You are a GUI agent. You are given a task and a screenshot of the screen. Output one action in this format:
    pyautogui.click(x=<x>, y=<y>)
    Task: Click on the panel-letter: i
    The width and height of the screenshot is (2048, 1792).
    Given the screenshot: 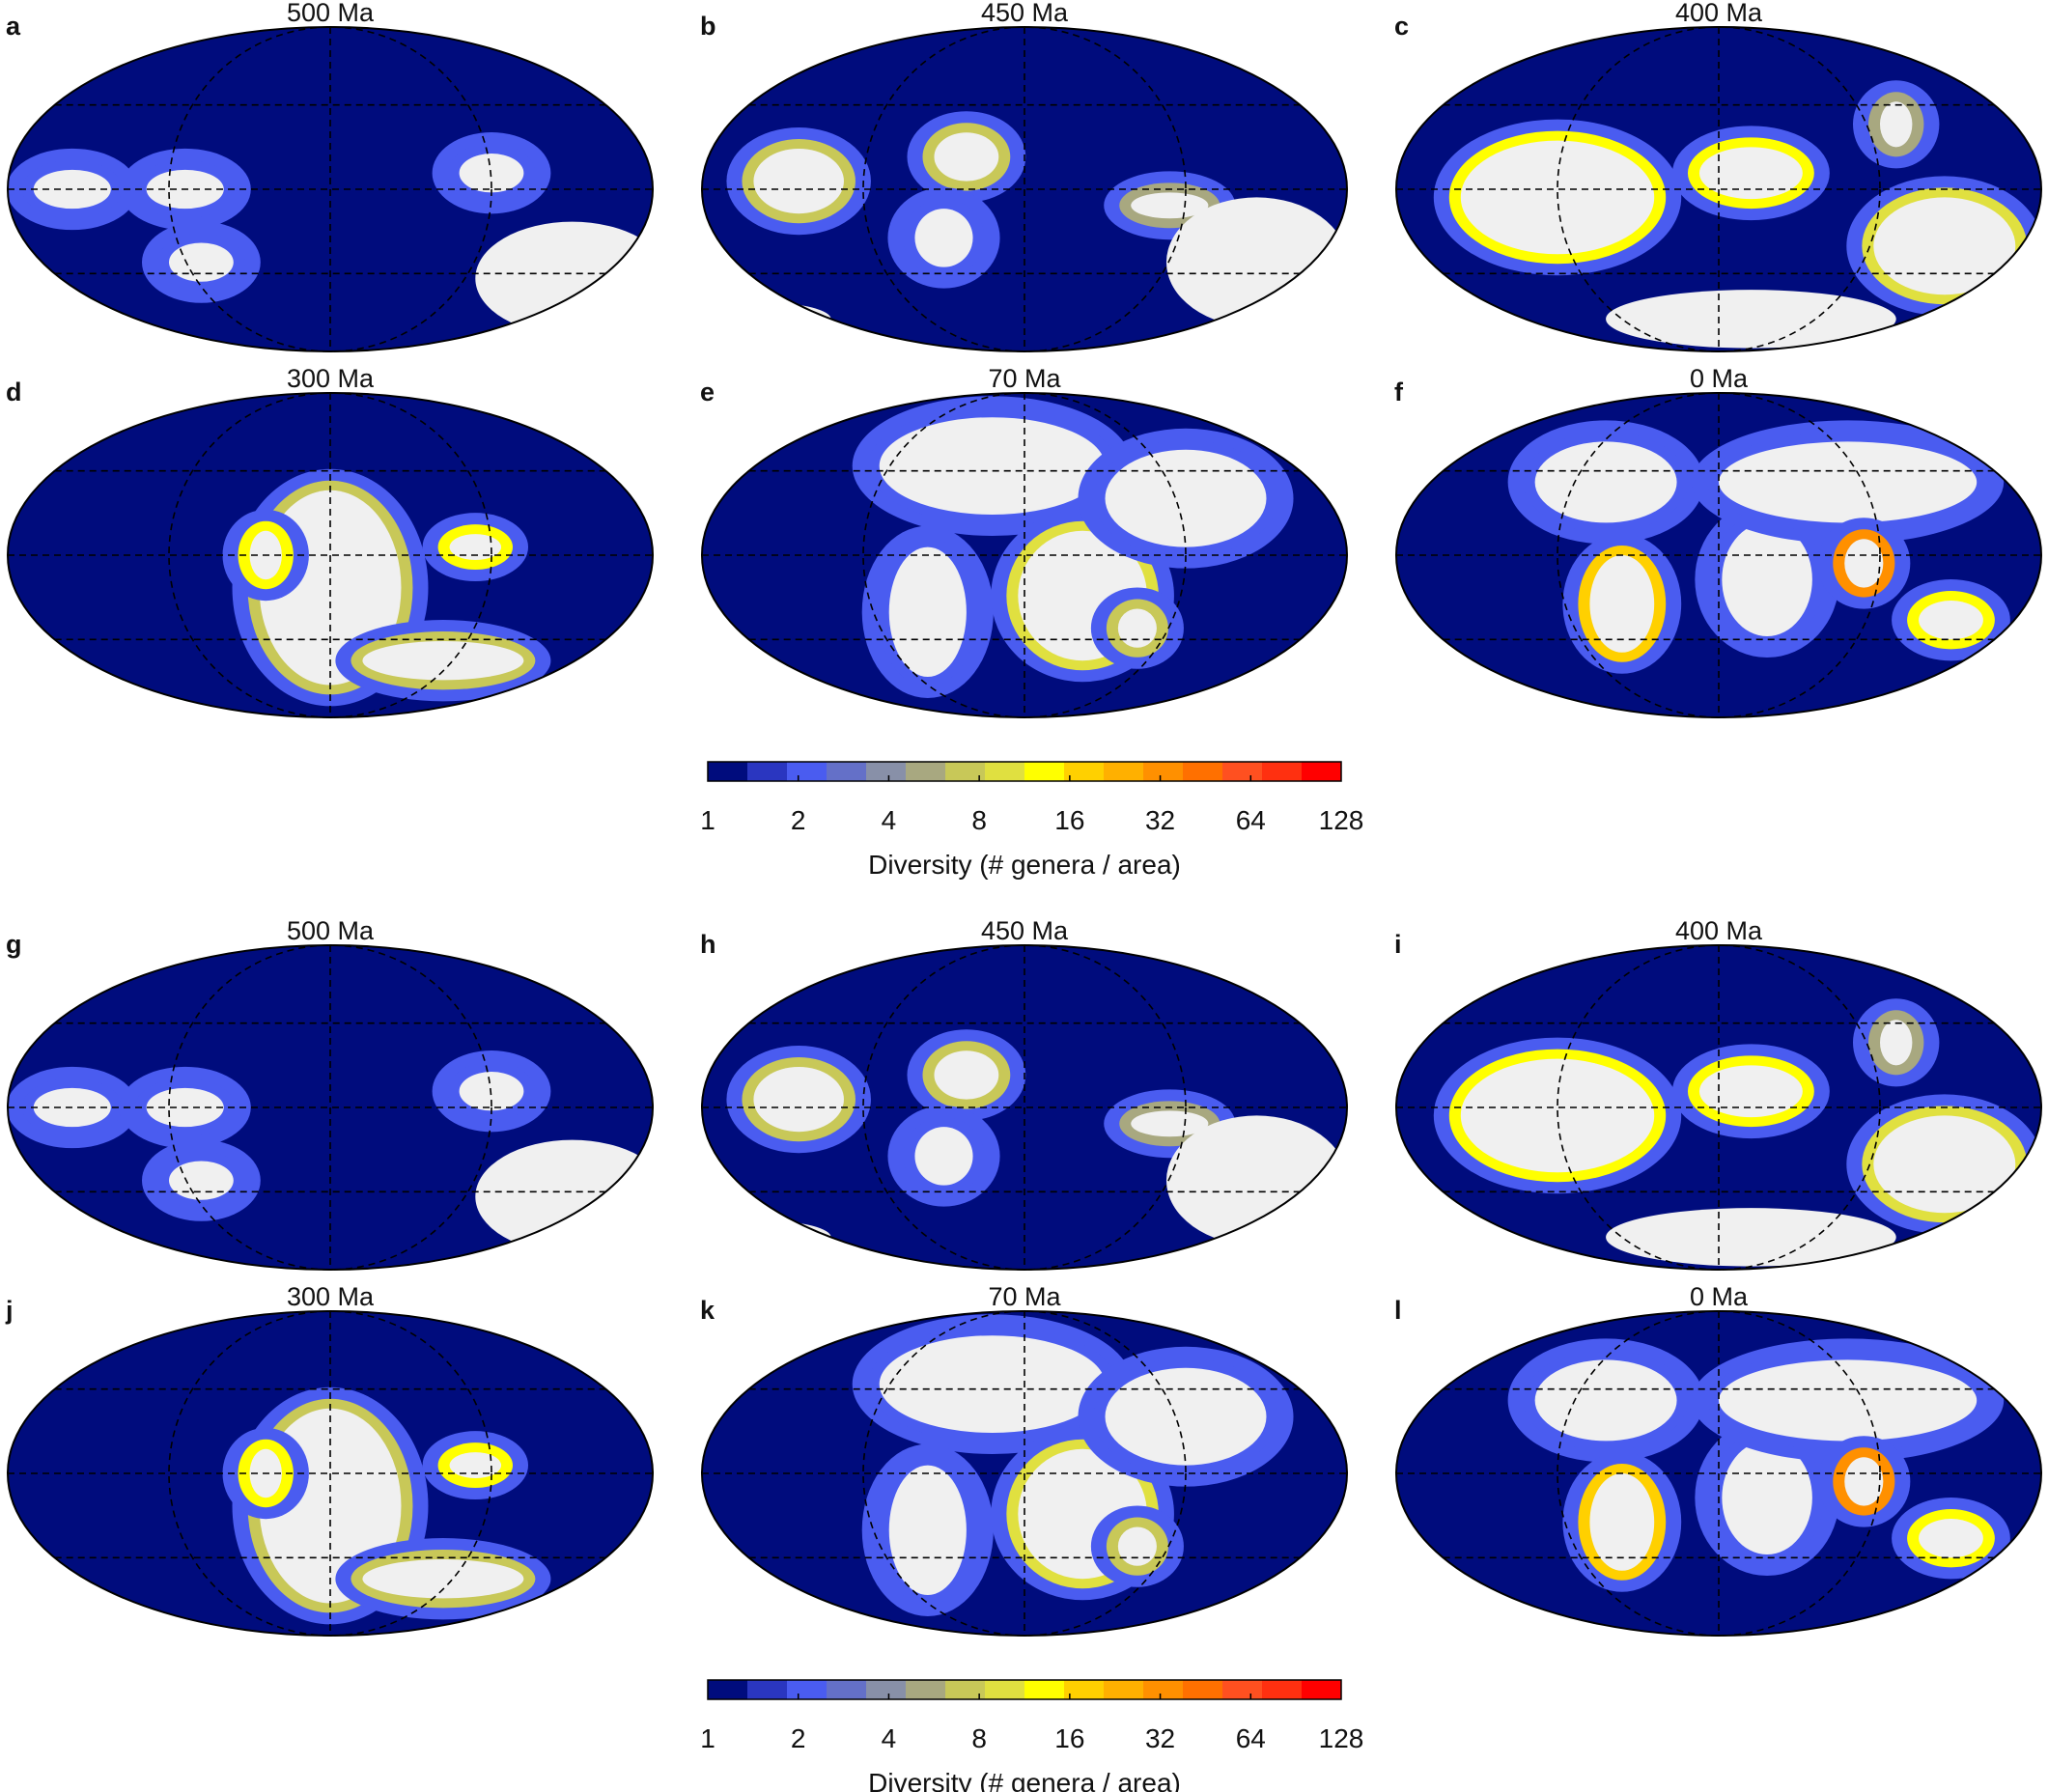 What is the action you would take?
    pyautogui.click(x=1398, y=945)
    